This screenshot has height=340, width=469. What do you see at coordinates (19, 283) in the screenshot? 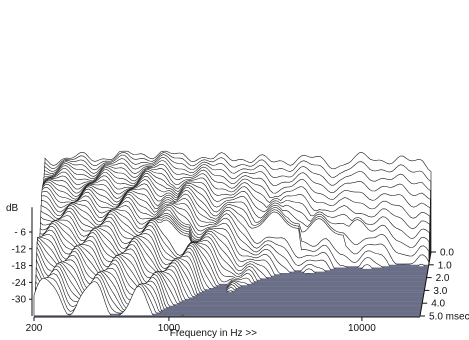
I see `y-tick-label: -24` at bounding box center [19, 283].